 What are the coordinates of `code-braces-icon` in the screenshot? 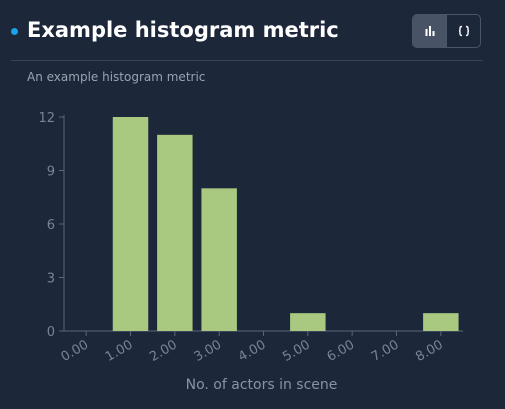 It's located at (463, 31).